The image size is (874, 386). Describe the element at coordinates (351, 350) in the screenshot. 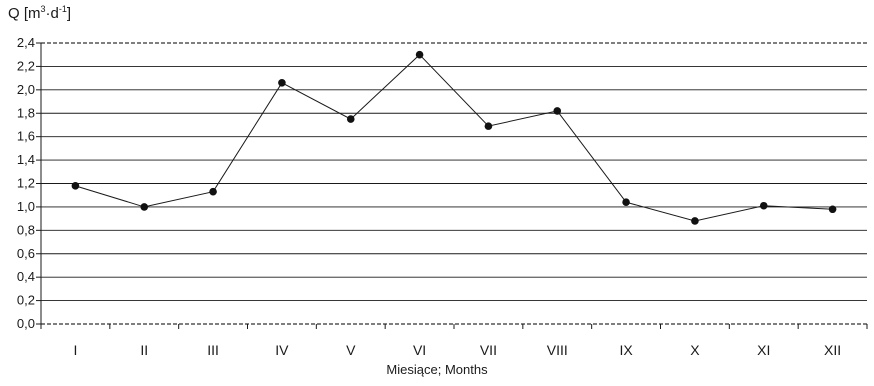

I see `x-tick-label: V` at that location.